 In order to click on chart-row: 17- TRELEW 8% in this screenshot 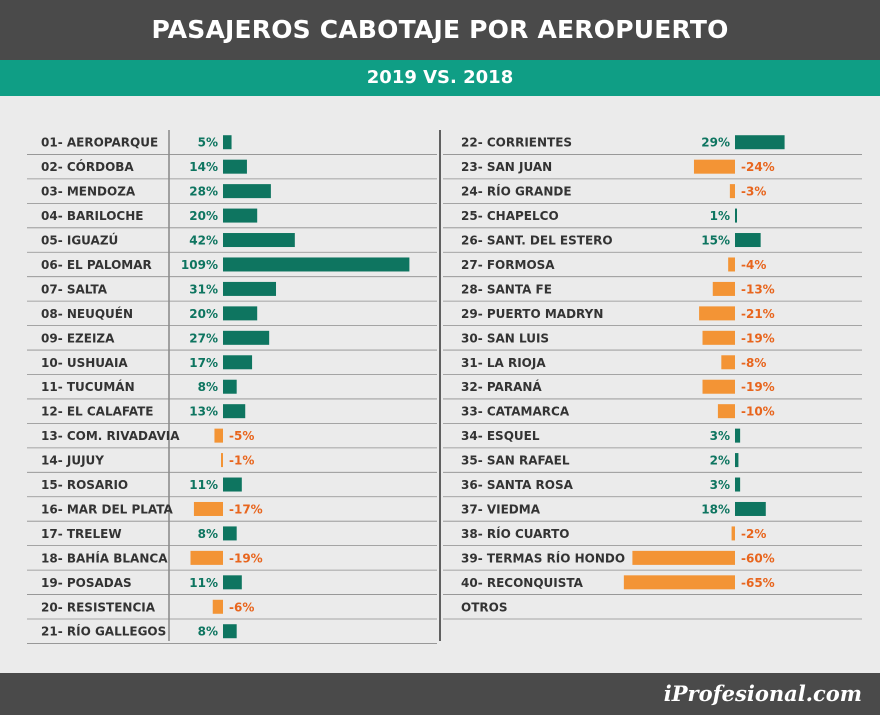, I will do `click(232, 536)`.